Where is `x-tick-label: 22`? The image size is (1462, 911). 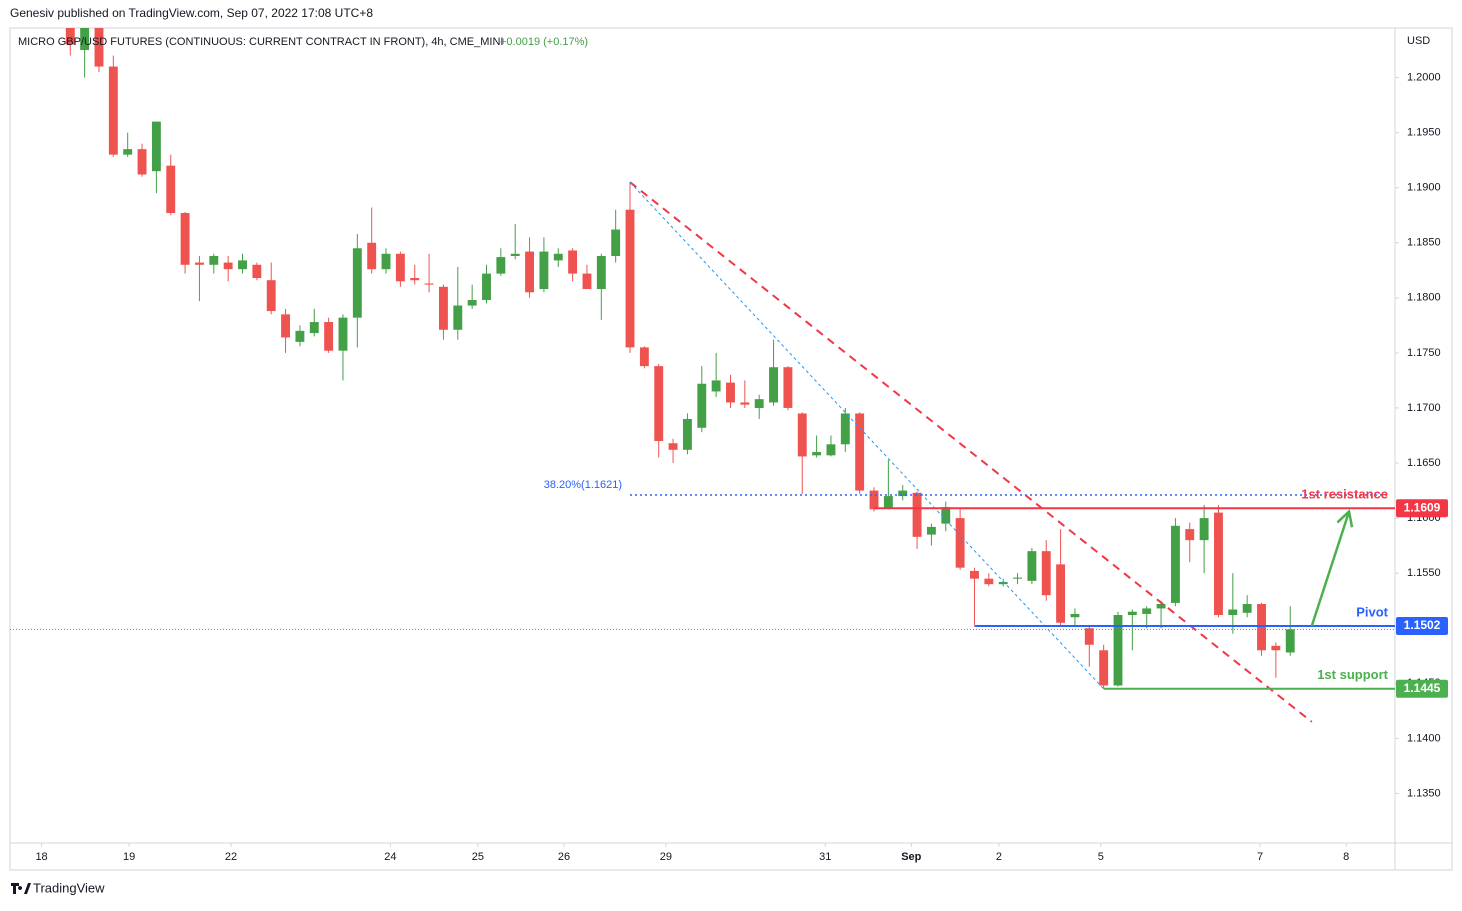
x-tick-label: 22 is located at coordinates (231, 857).